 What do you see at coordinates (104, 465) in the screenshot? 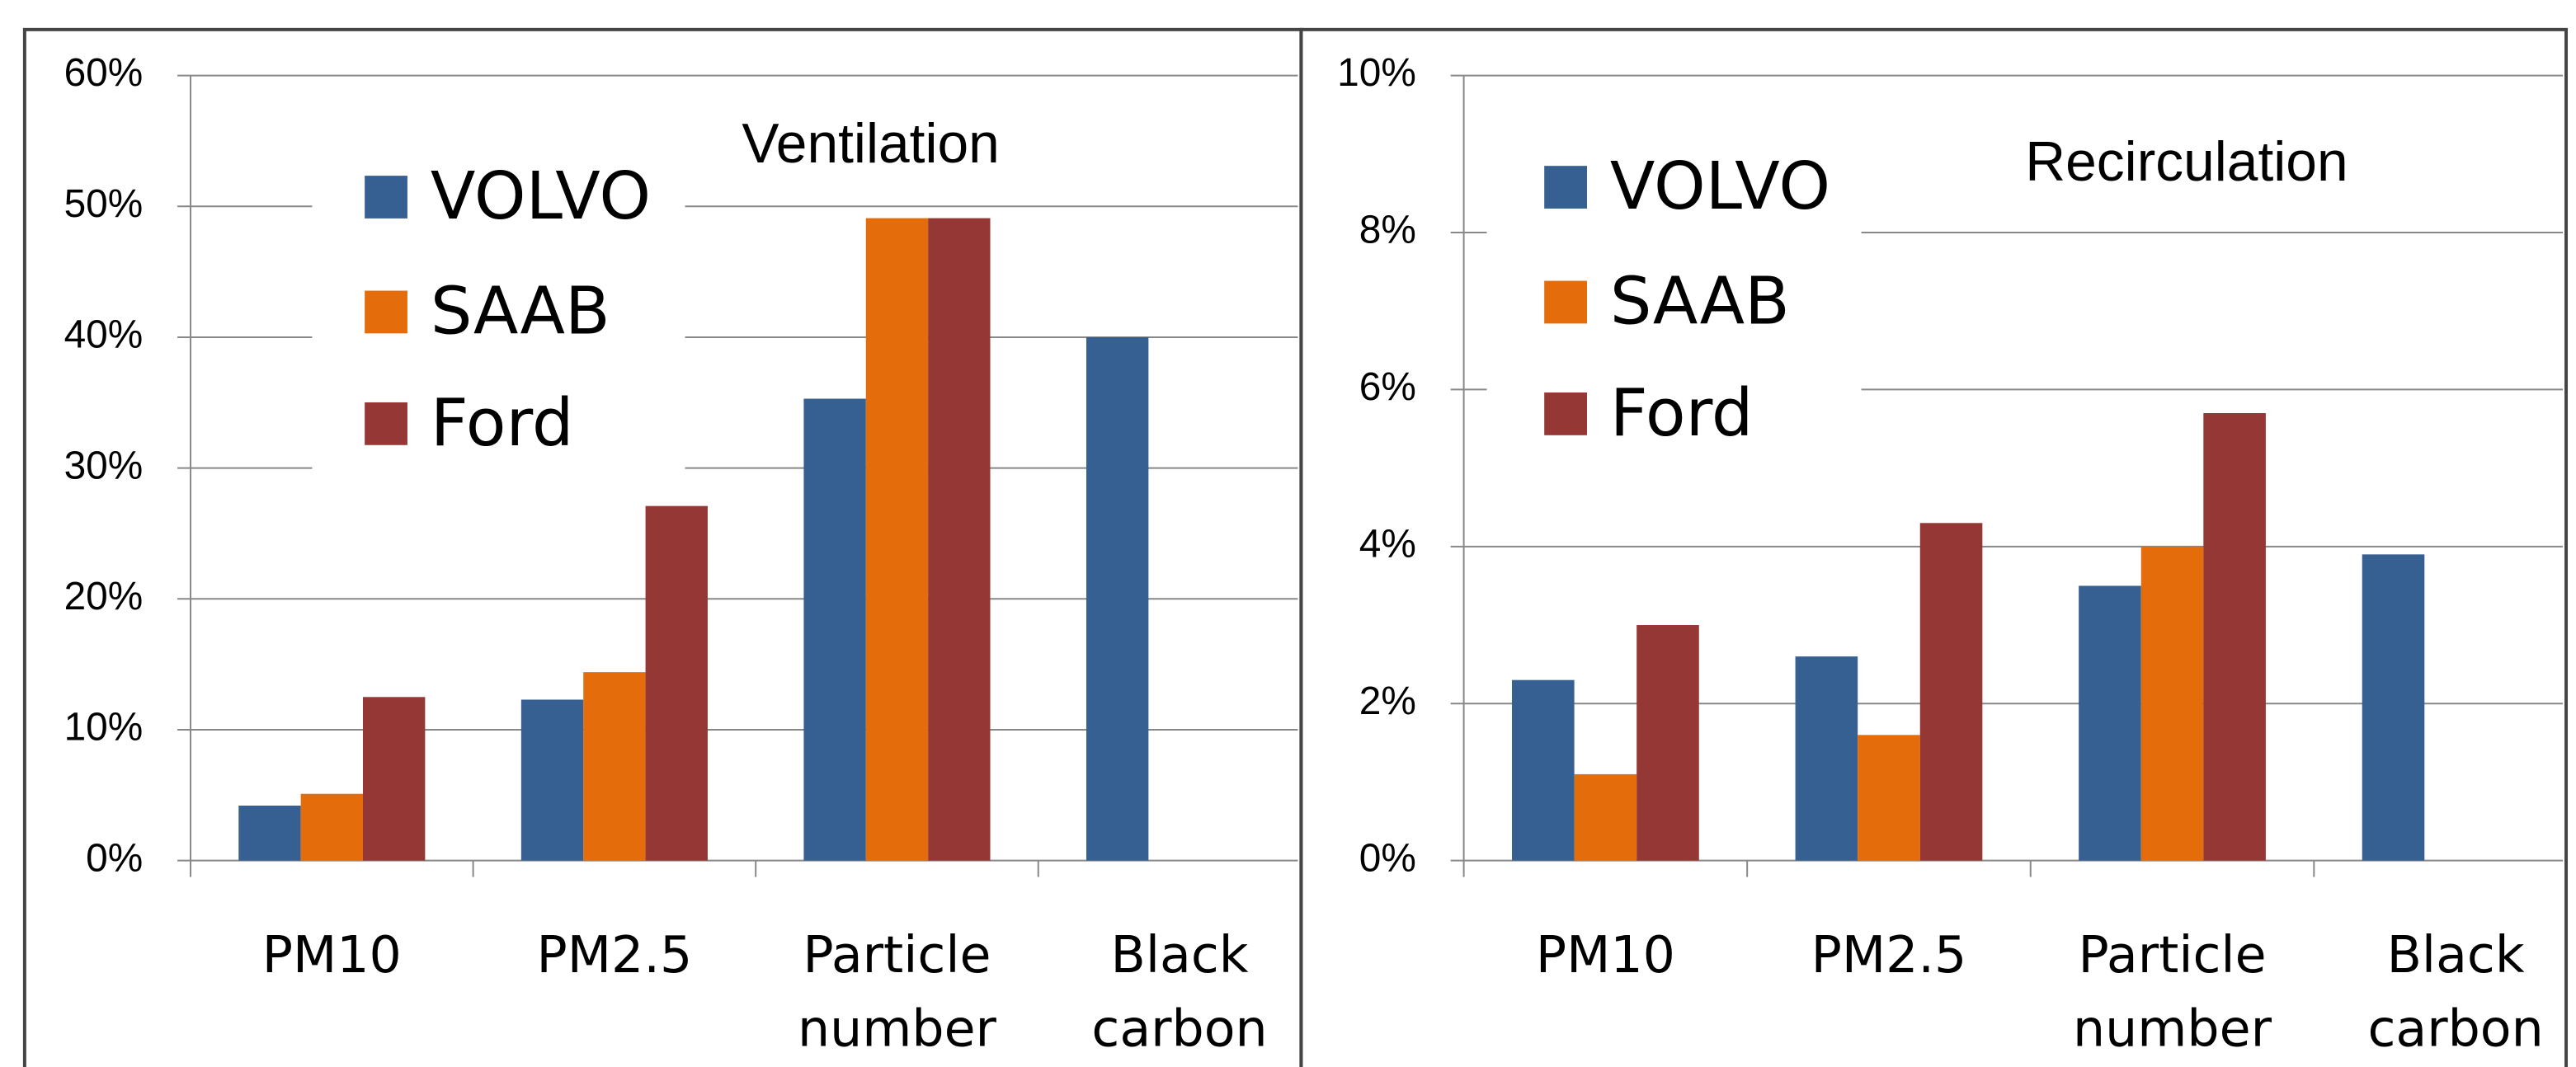
I see `y-tick-label: 30%` at bounding box center [104, 465].